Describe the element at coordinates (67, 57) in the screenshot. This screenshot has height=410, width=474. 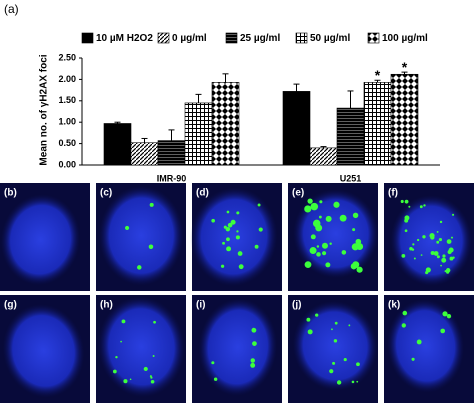
I see `y-tick-label: 2.50` at that location.